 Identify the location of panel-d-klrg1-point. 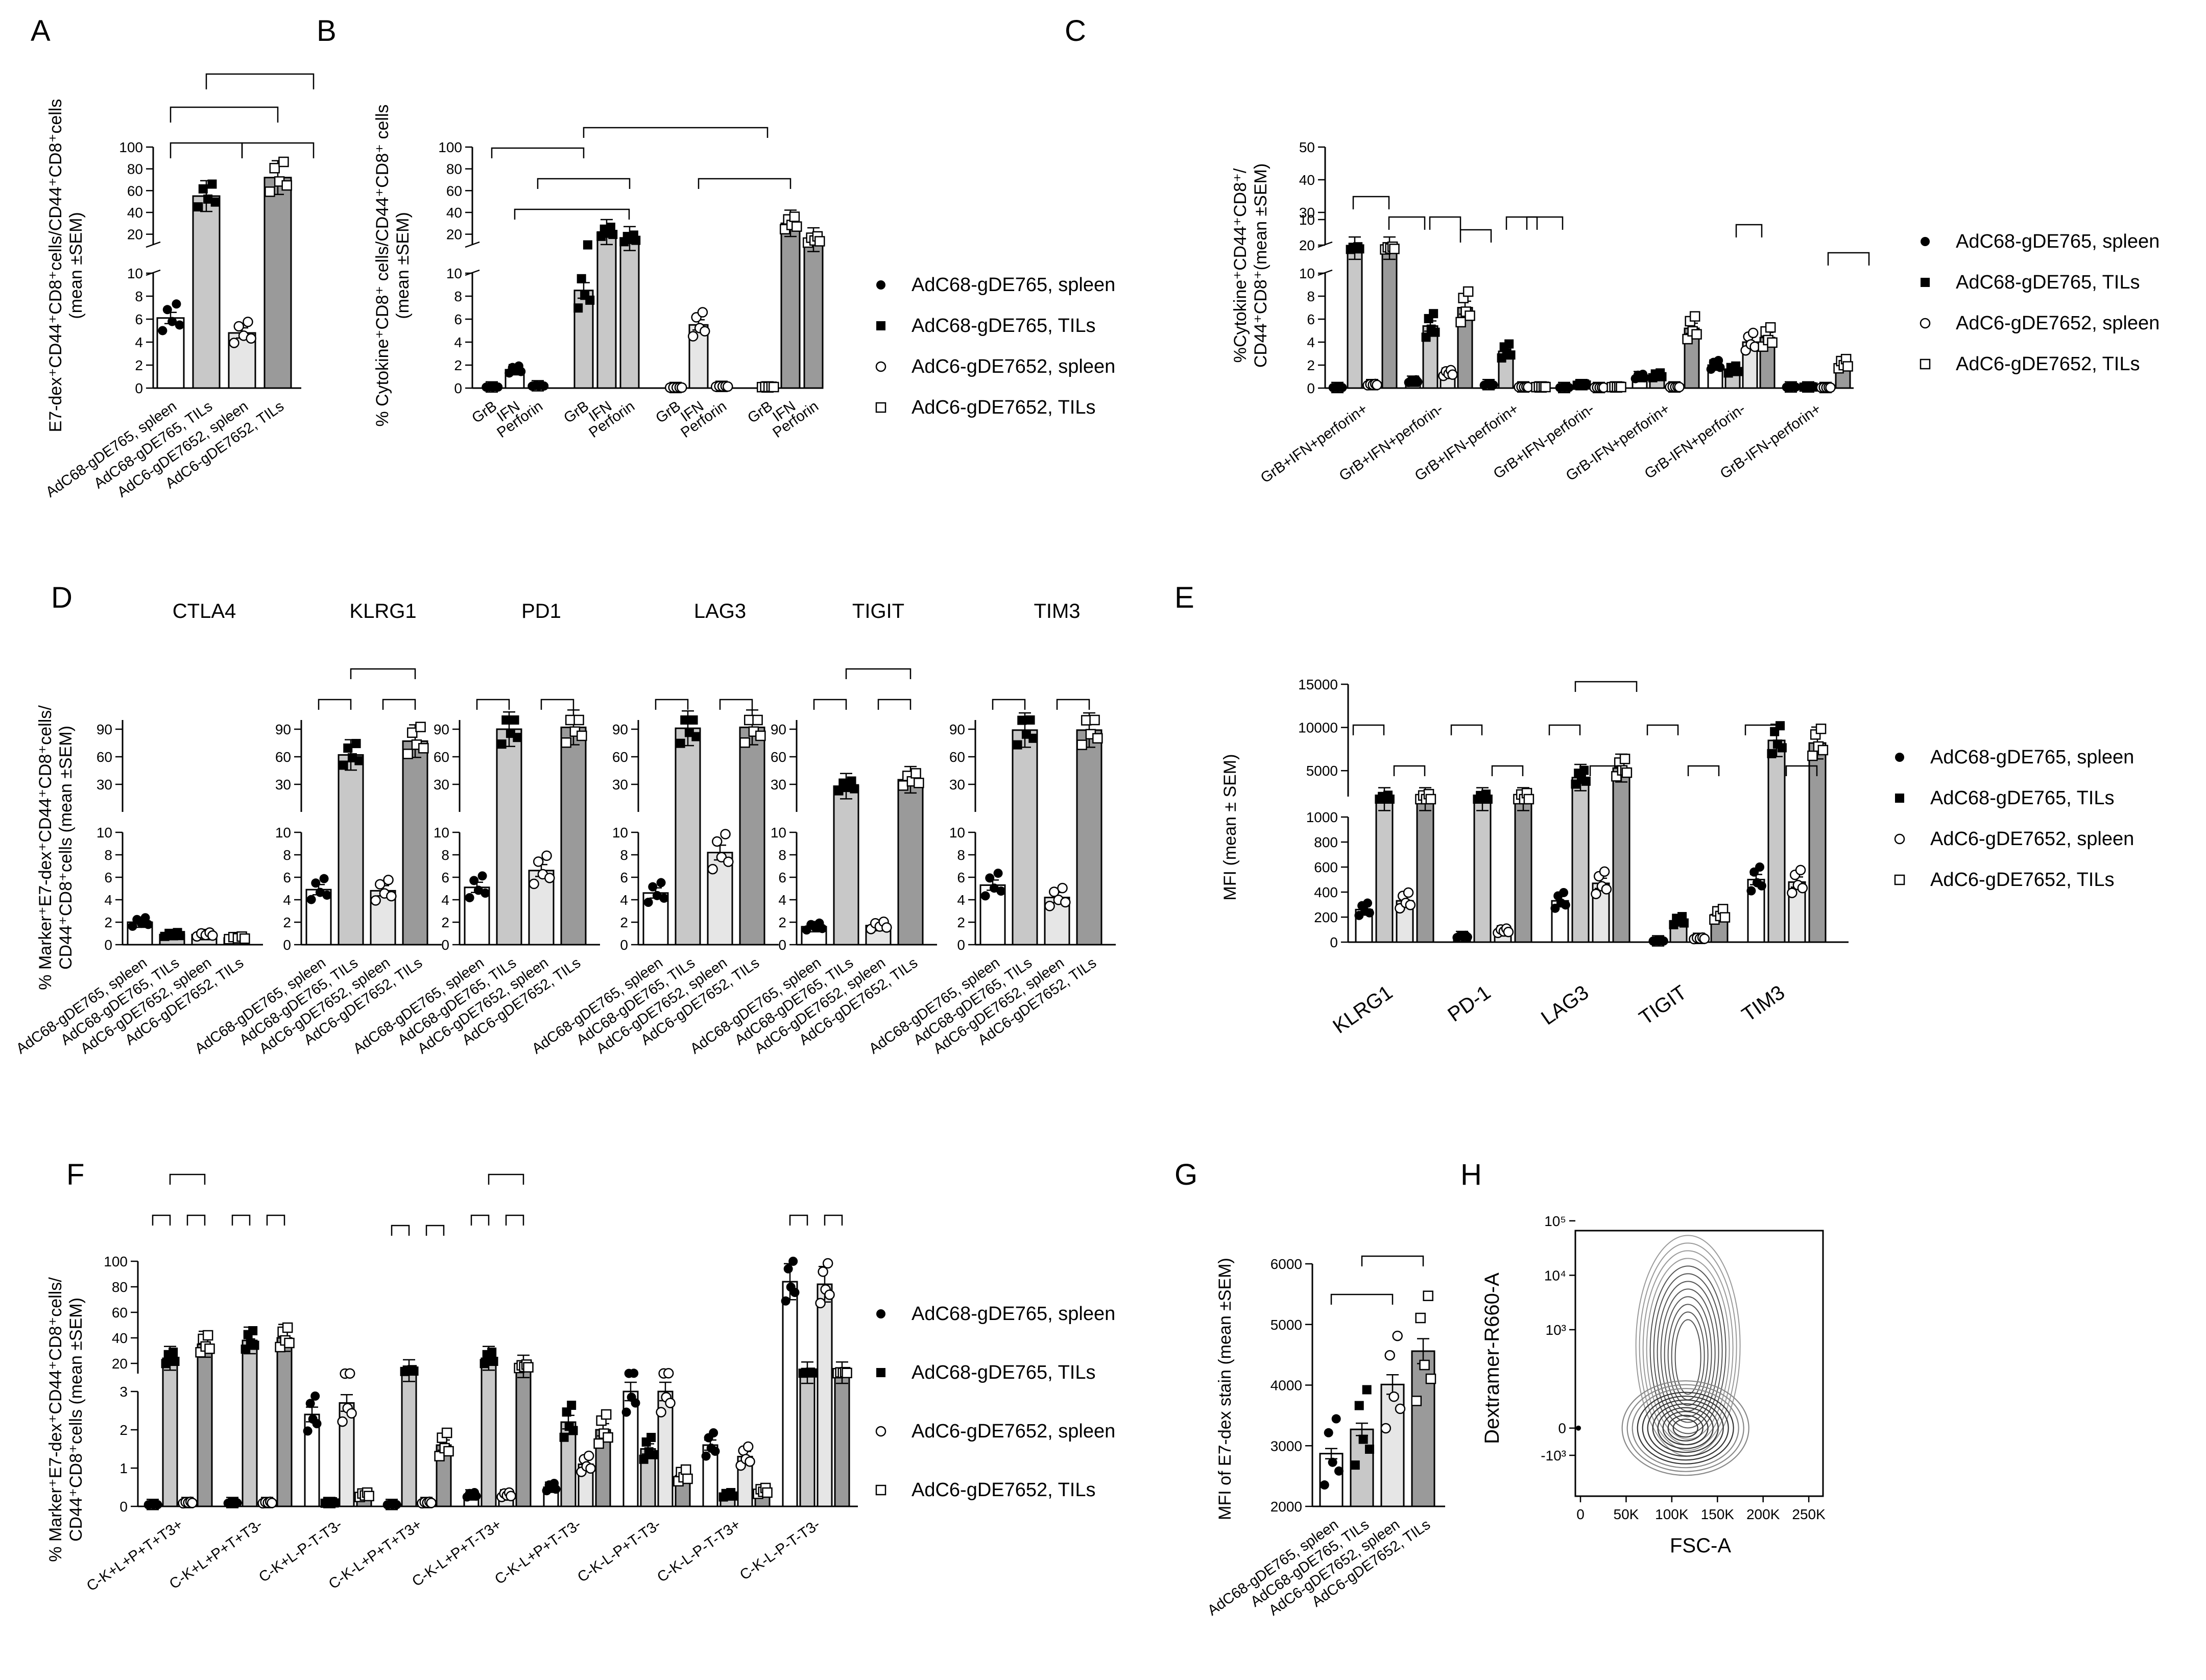
(424, 748).